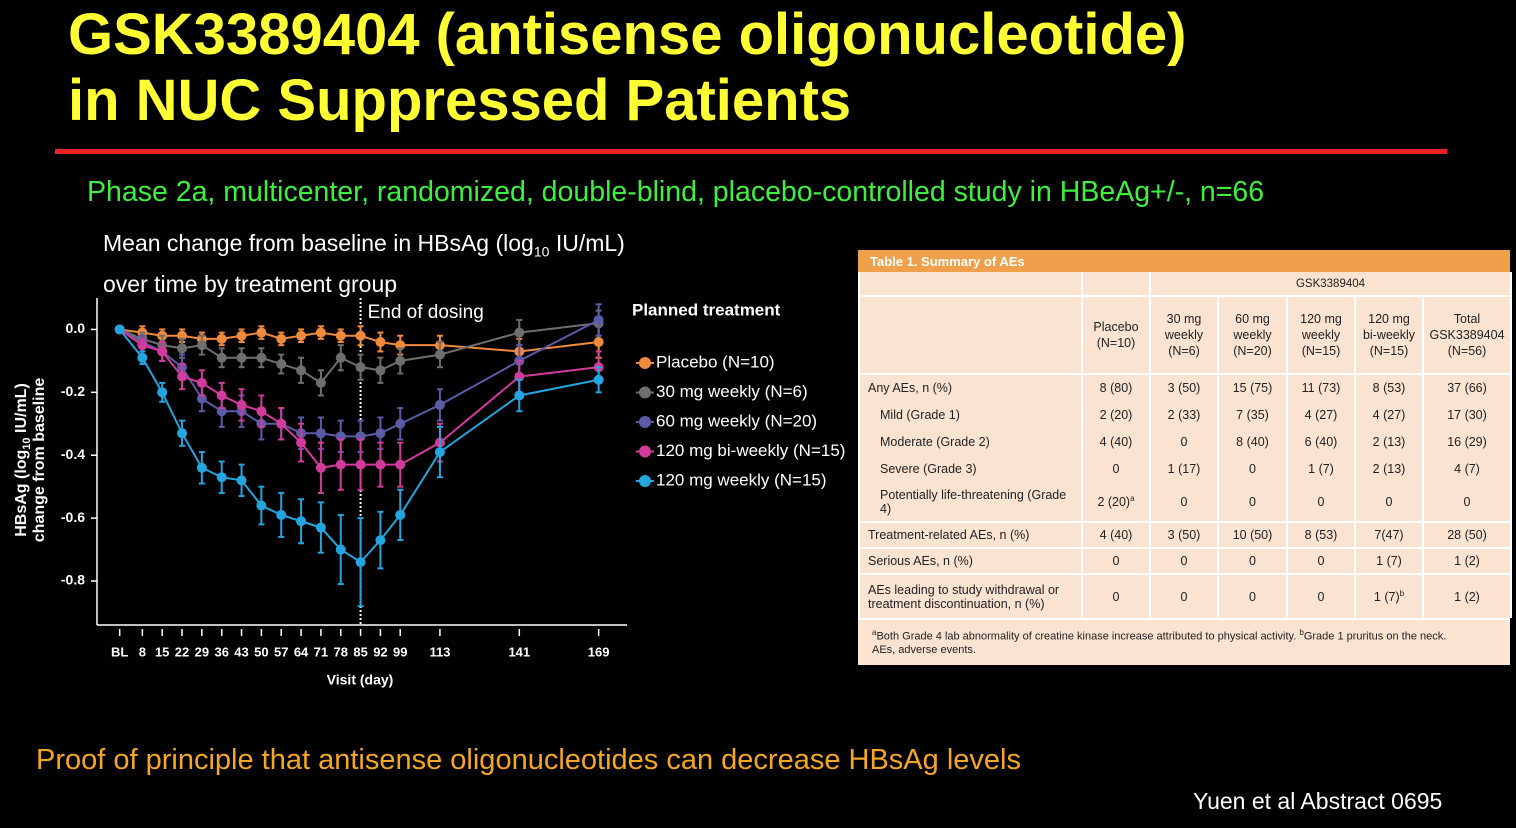 The image size is (1516, 828). I want to click on column-header: Placebo (N=10), so click(1116, 334).